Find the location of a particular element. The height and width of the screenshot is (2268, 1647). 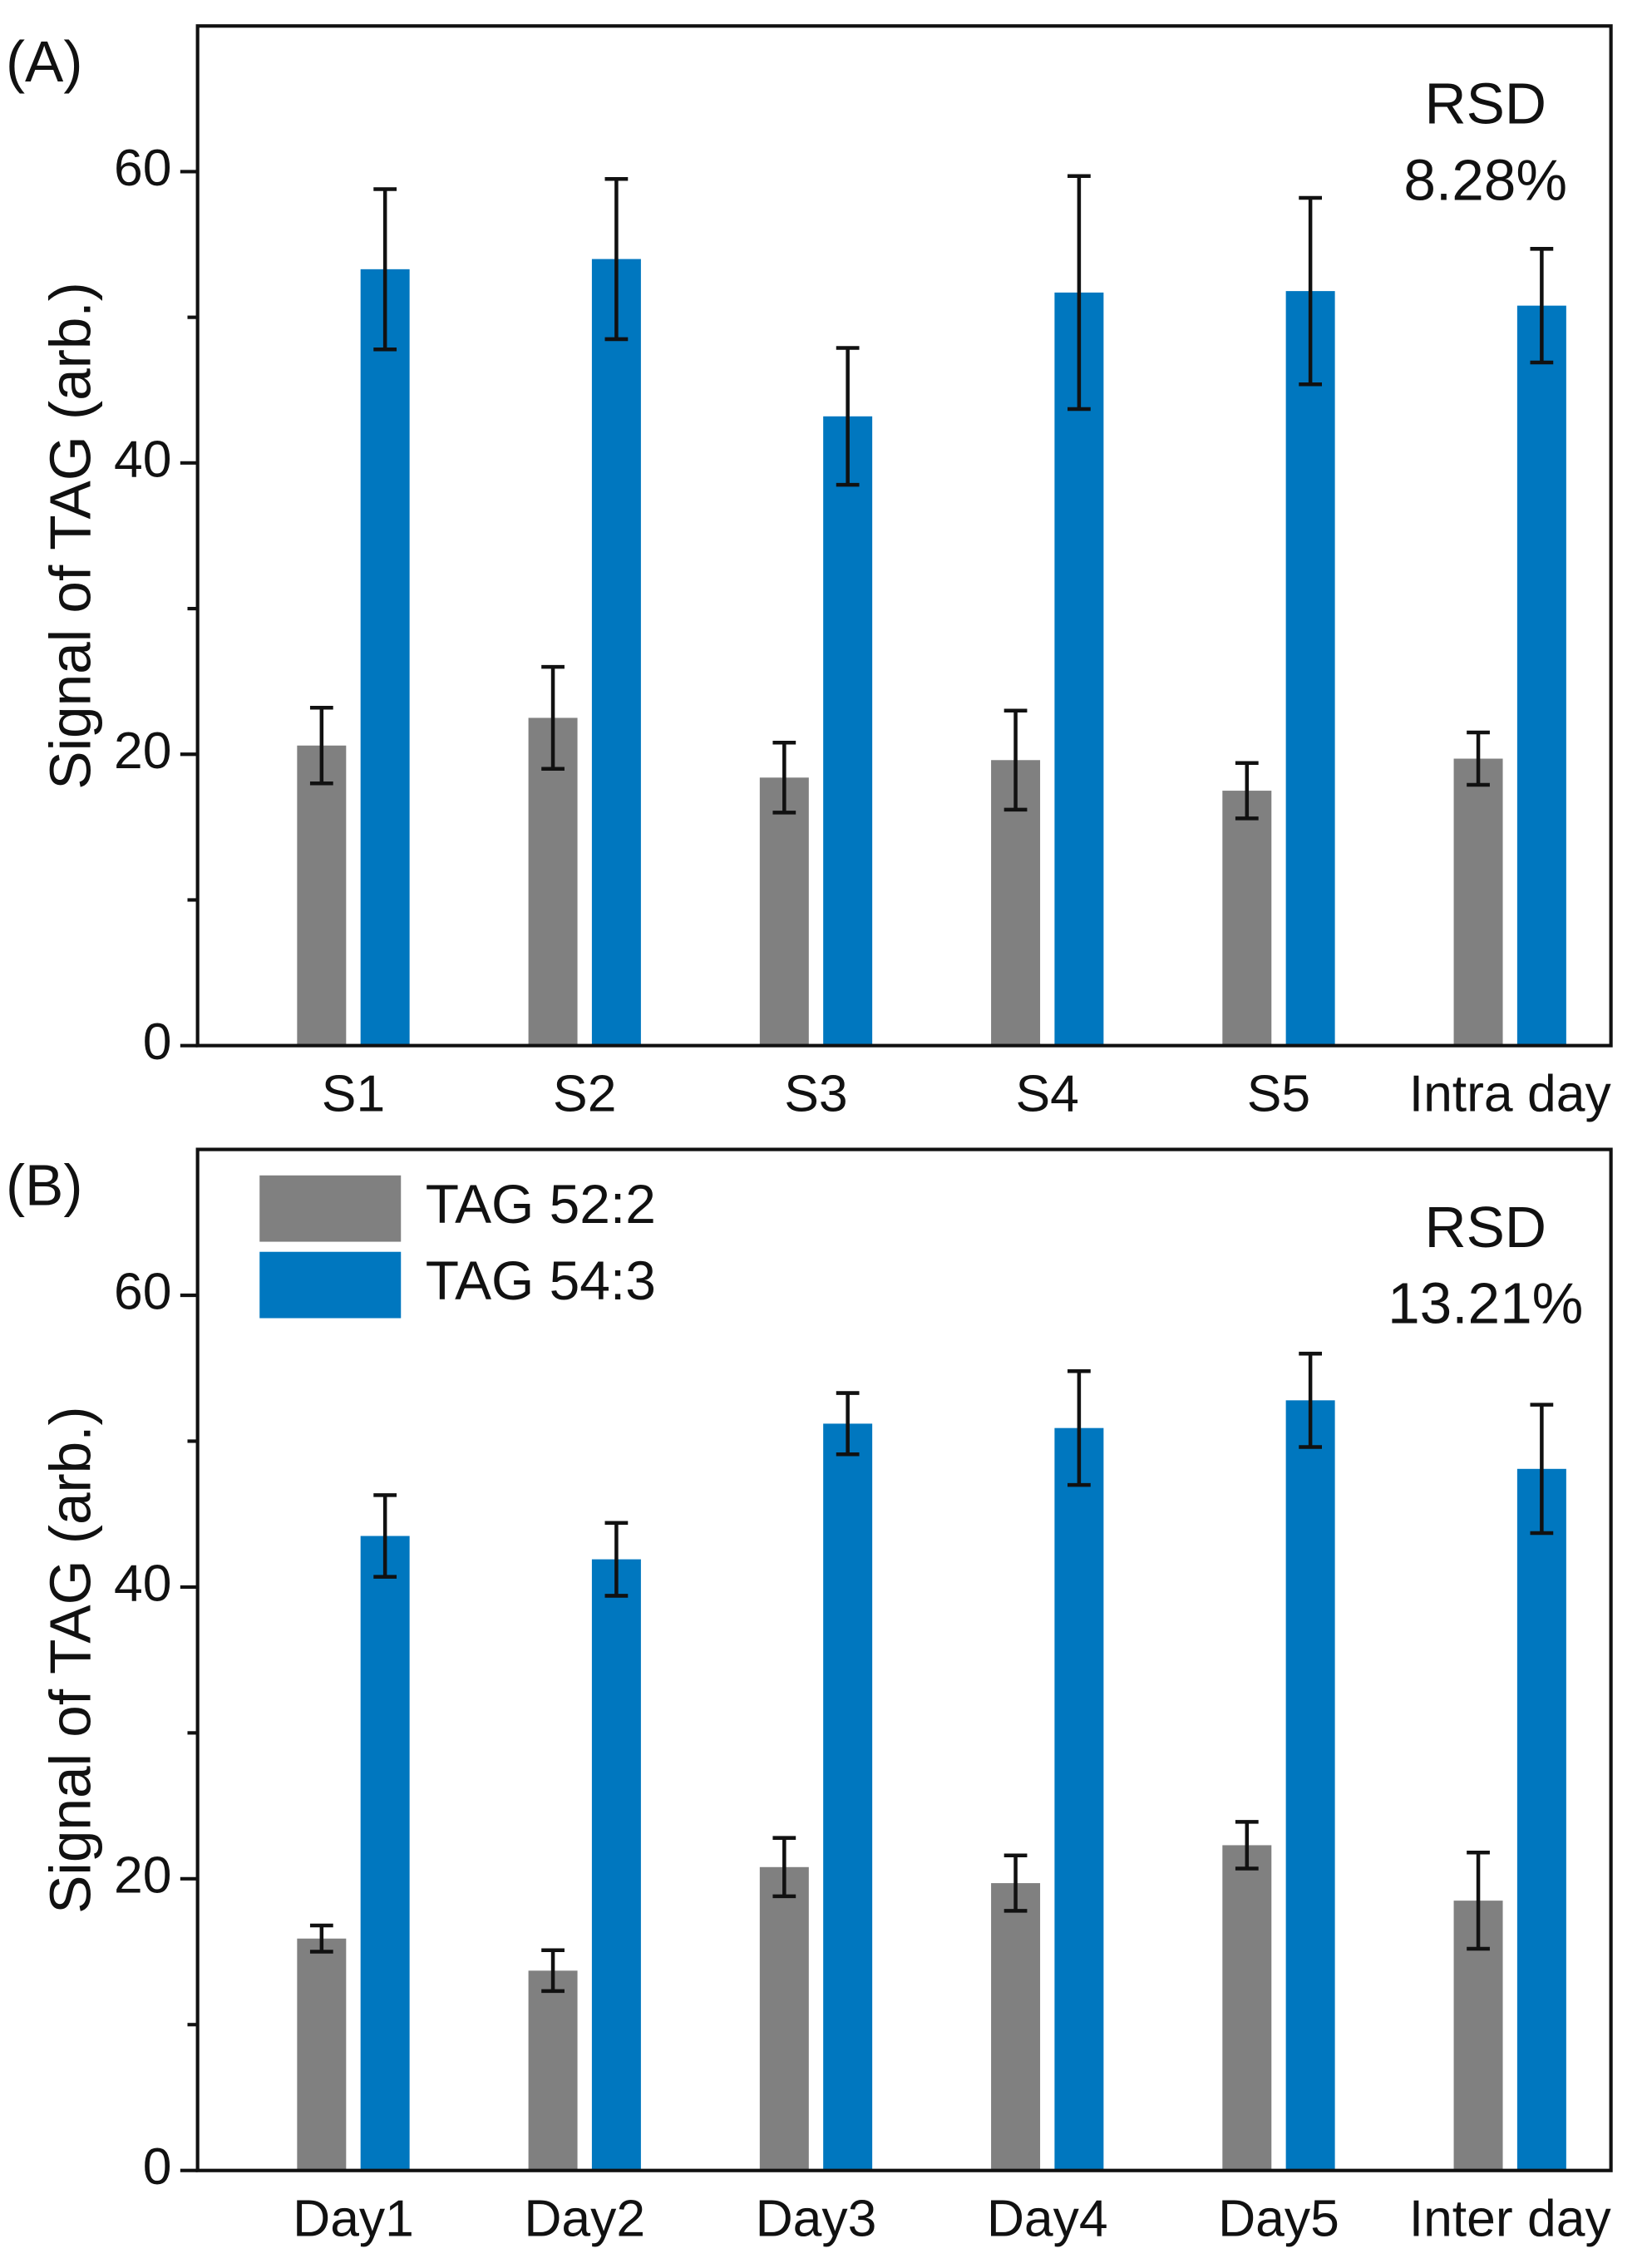

panel-label: (A) is located at coordinates (44, 62).